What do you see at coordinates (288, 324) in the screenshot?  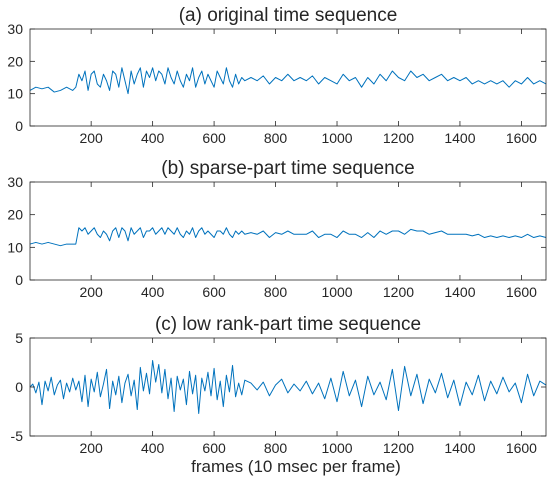 I see `panel-title: (c) low rank-part time sequence` at bounding box center [288, 324].